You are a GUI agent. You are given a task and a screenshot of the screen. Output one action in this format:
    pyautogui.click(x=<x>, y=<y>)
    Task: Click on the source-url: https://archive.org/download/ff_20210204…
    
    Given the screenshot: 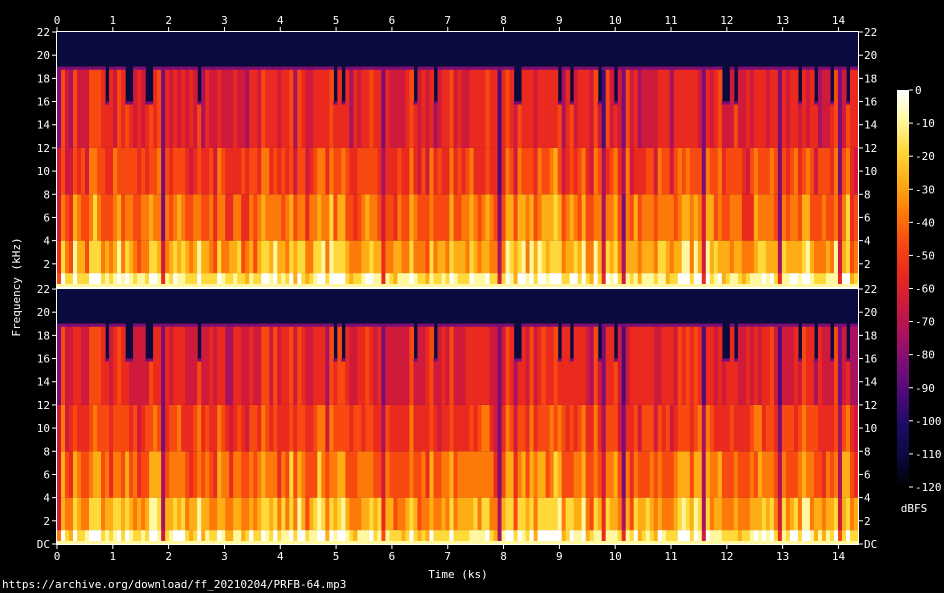 What is the action you would take?
    pyautogui.click(x=174, y=584)
    